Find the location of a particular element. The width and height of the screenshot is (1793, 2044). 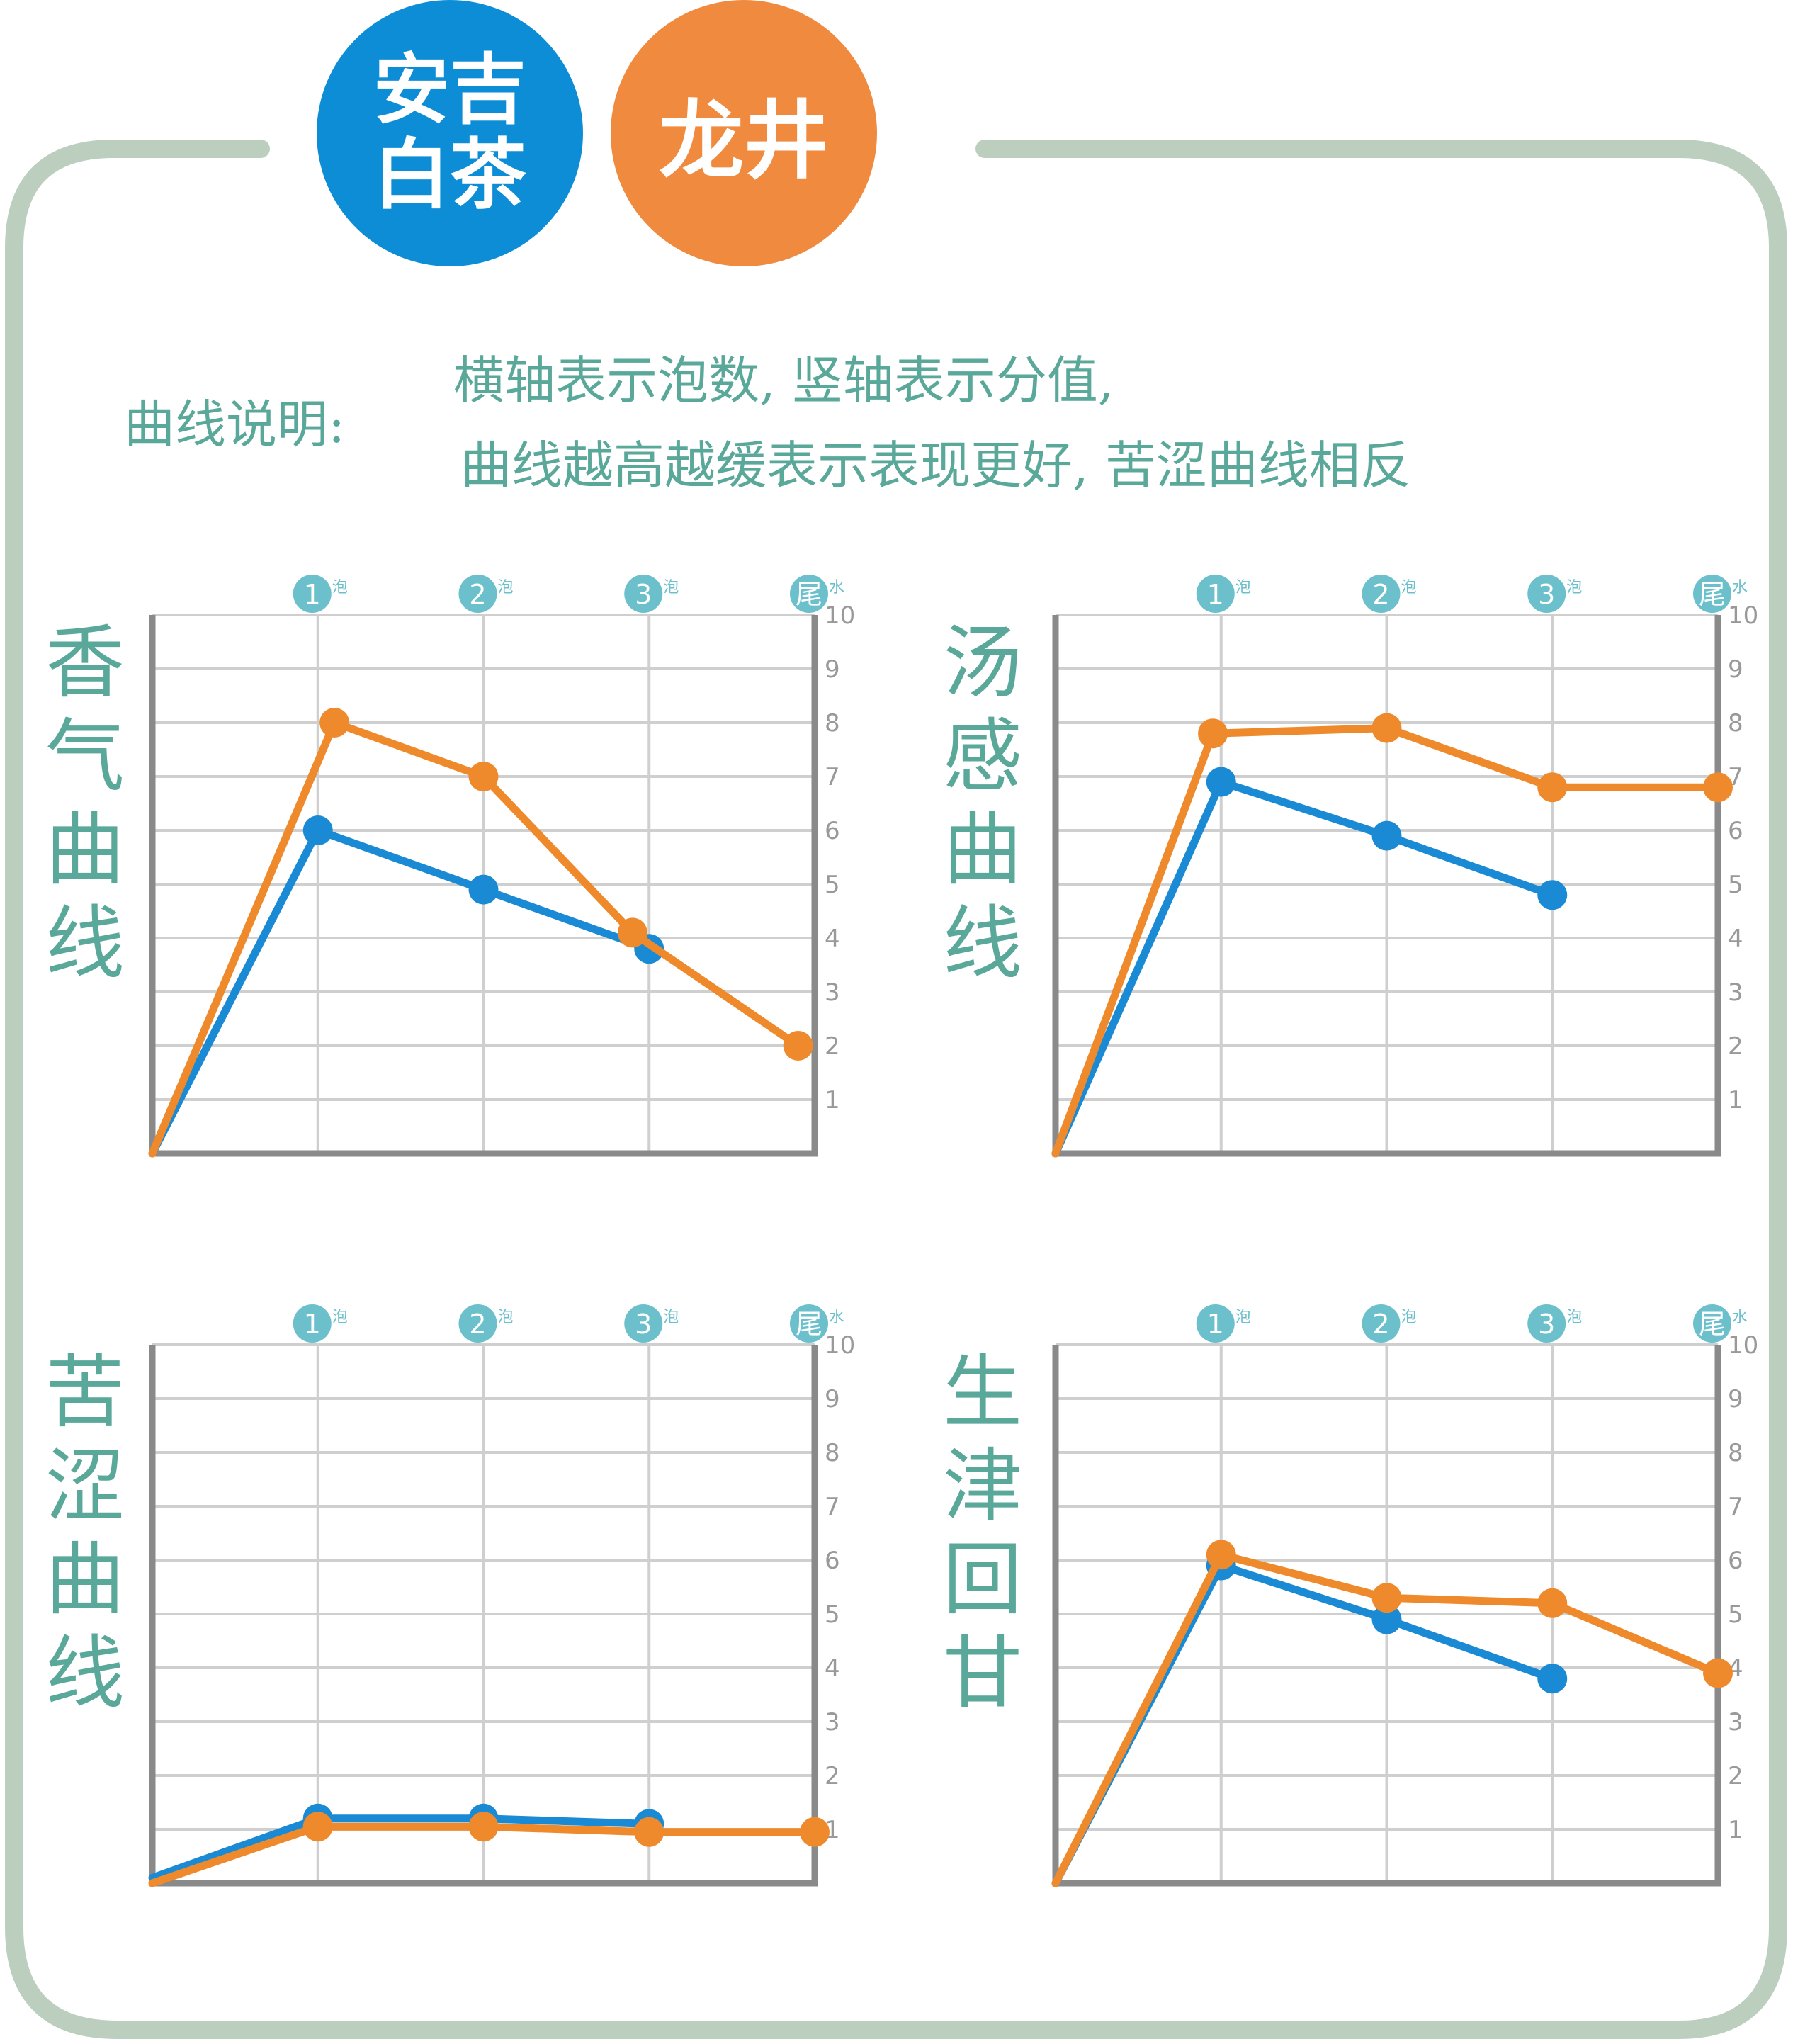

note-label: 曲线说明: is located at coordinates (235, 424).